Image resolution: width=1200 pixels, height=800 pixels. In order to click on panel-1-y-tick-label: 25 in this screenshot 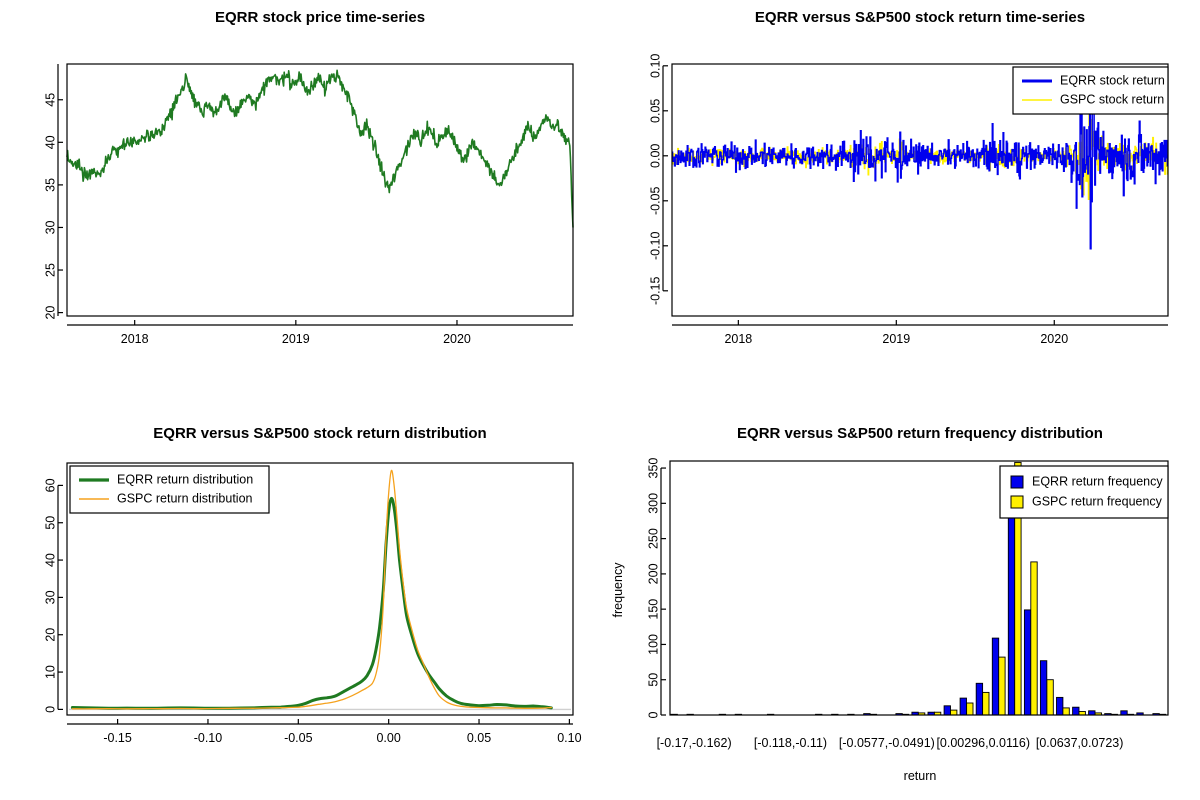, I will do `click(50, 270)`.